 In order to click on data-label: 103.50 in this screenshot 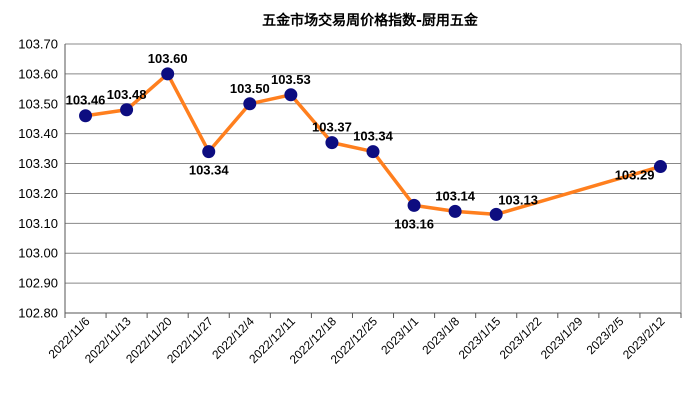, I will do `click(250, 88)`.